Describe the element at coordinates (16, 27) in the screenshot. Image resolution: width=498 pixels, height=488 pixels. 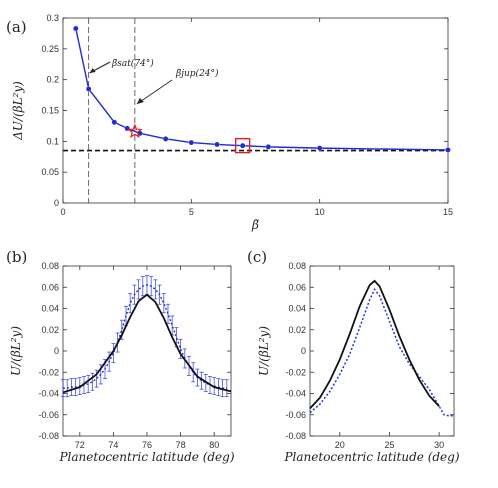
I see `panel-a-label: (a)` at that location.